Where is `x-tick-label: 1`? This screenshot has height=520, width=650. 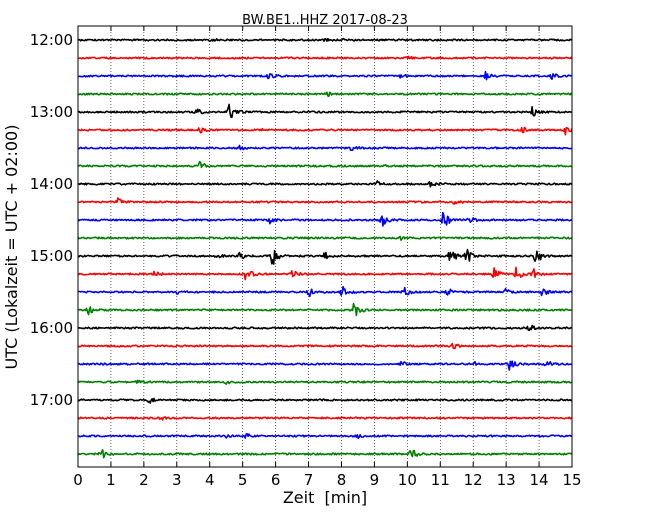 x-tick-label: 1 is located at coordinates (111, 480).